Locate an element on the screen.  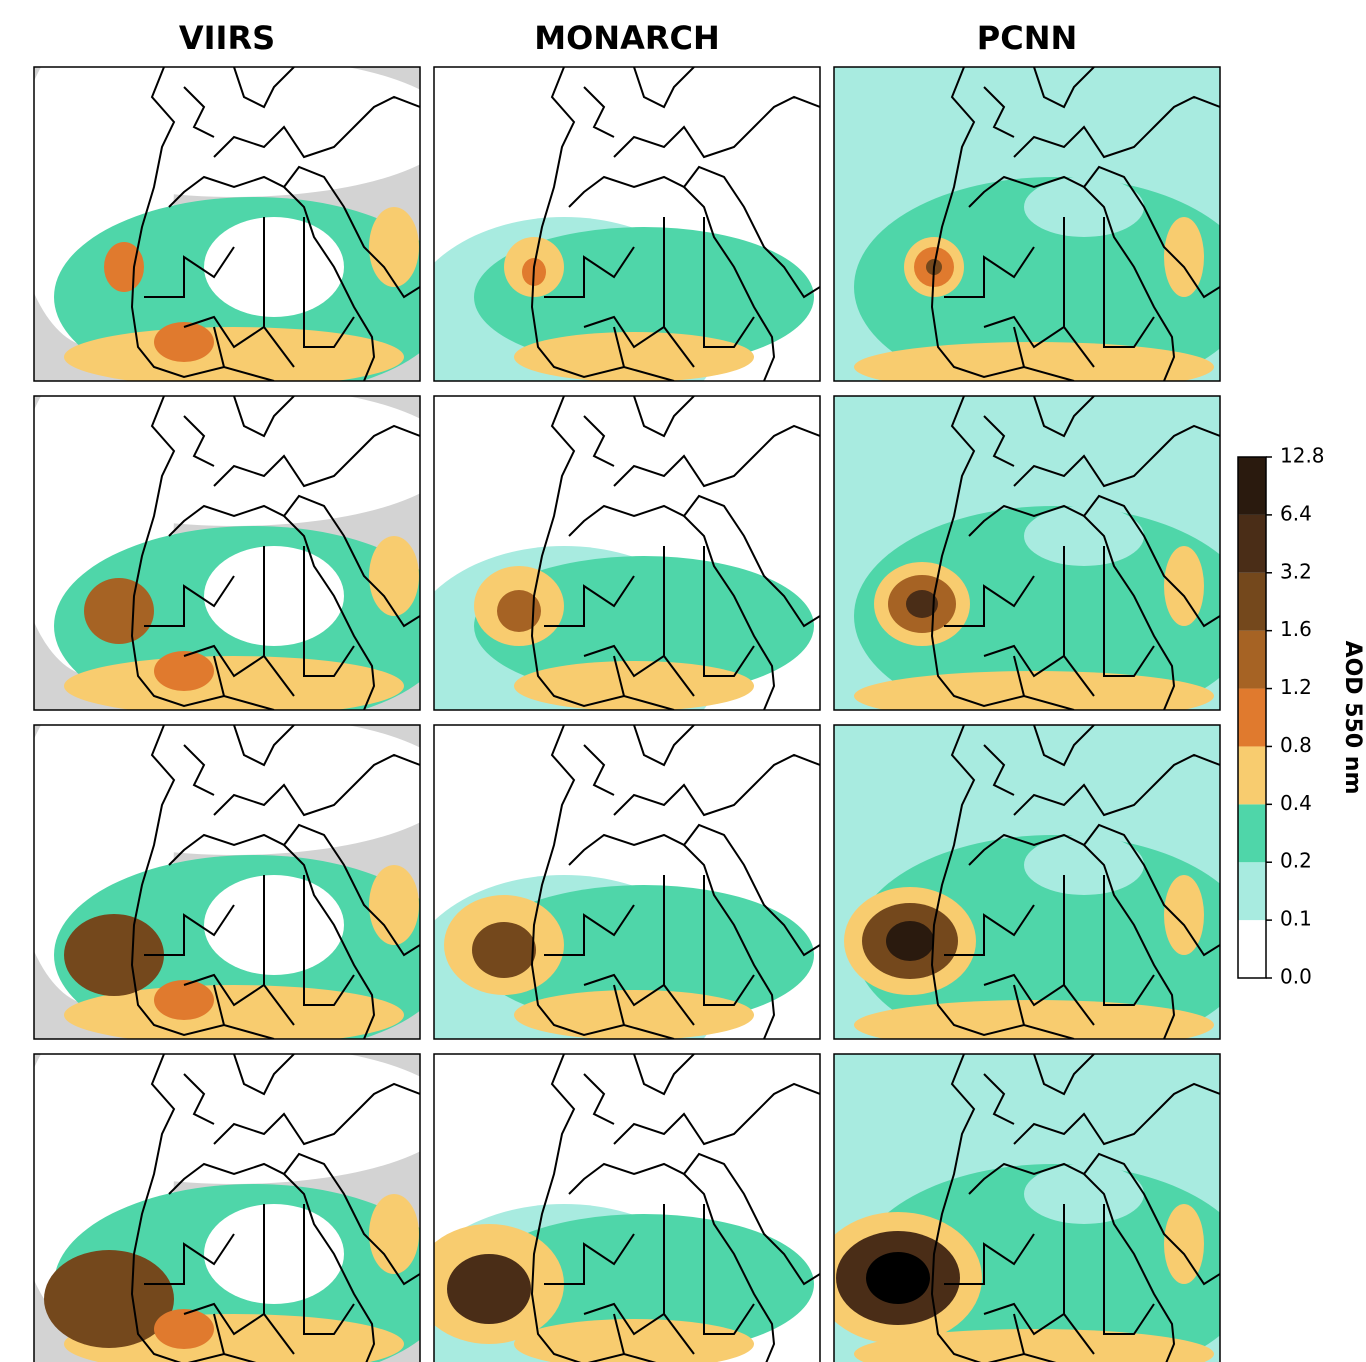
colorbar-tick-label: 0.4 is located at coordinates (1296, 803).